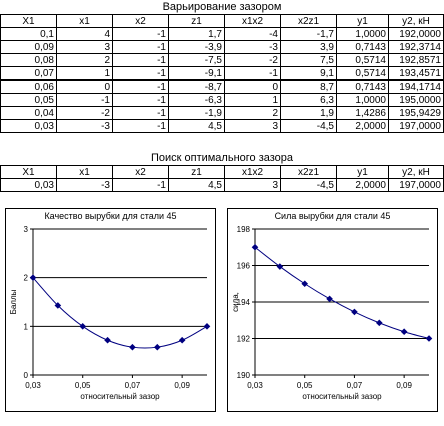  Describe the element at coordinates (252, 100) in the screenshot. I see `table-cell: 1` at that location.